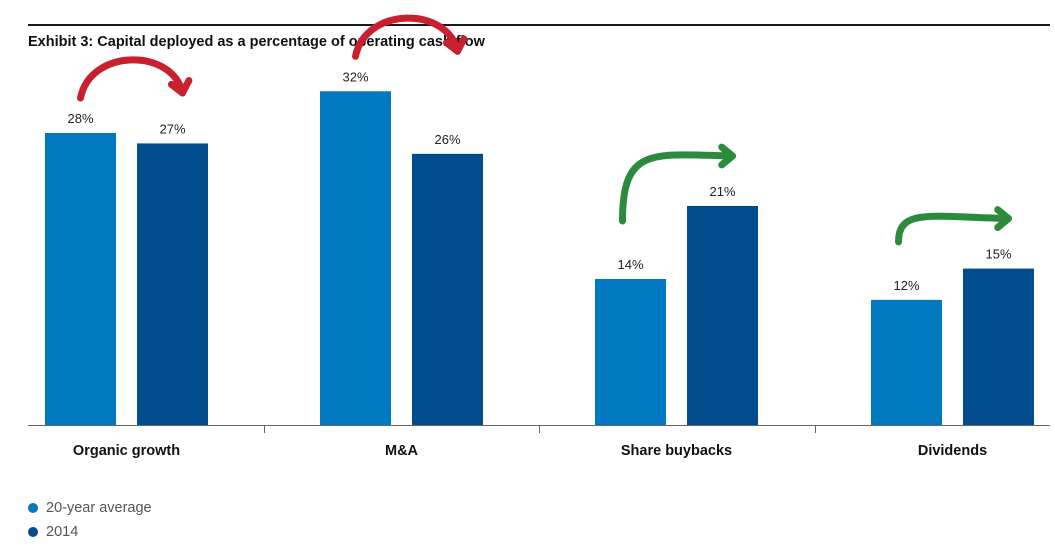  Describe the element at coordinates (62, 532) in the screenshot. I see `legend-label-1: 2014` at that location.